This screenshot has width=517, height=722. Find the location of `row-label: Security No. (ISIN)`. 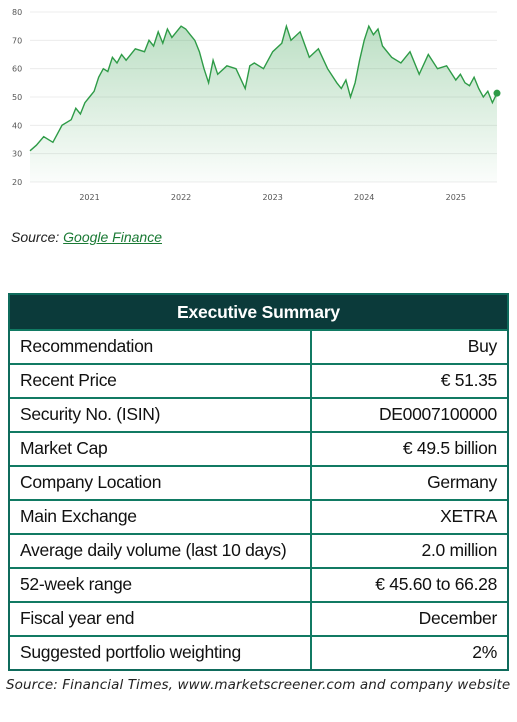

row-label: Security No. (ISIN) is located at coordinates (161, 415).